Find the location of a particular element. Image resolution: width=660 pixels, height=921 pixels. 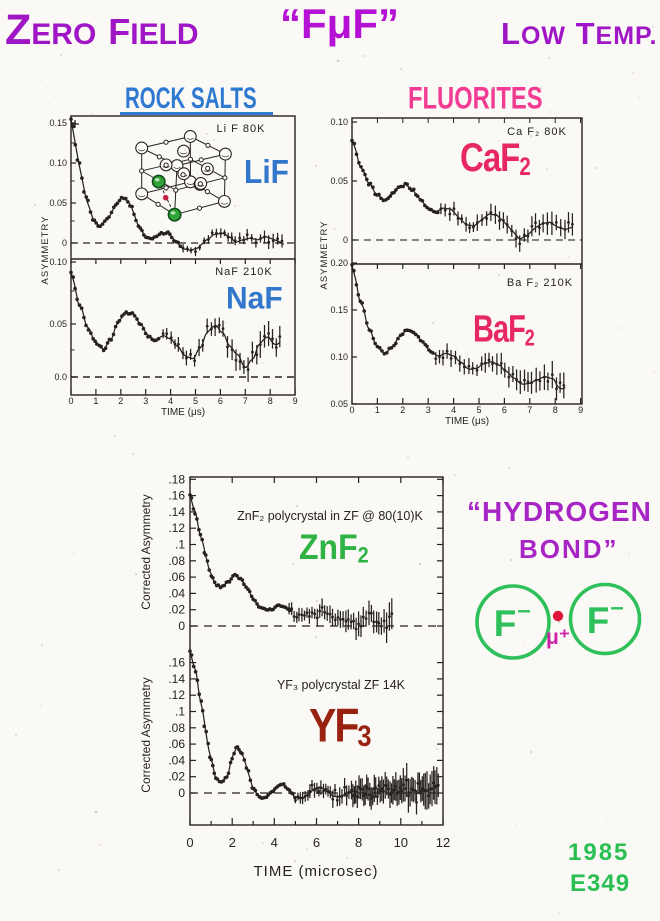

svg-text:ZnF₂ polycrystal in ZF @ 80(10: ZnF₂ polycrystal in ZF @ 80(10)K is located at coordinates (330, 516).